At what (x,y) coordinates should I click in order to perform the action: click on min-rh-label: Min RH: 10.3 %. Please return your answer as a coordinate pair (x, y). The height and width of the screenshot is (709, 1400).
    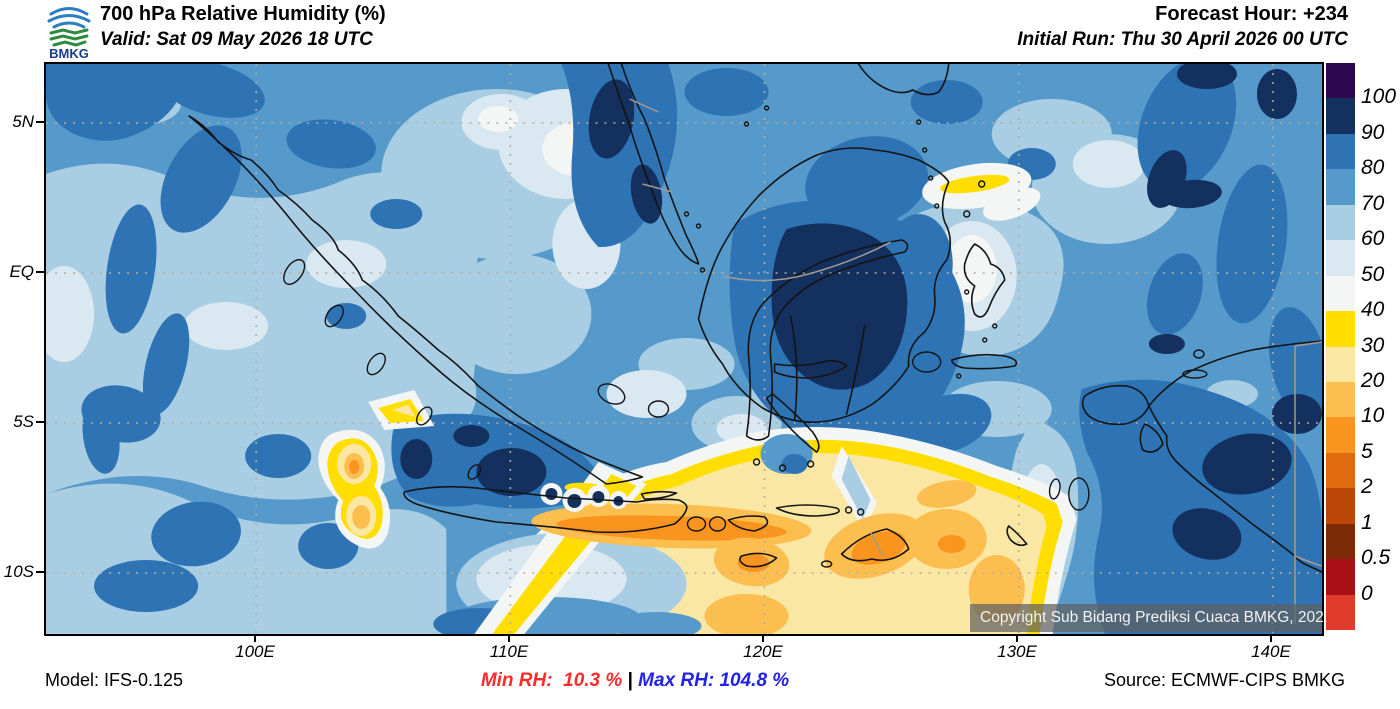
    Looking at the image, I should click on (551, 680).